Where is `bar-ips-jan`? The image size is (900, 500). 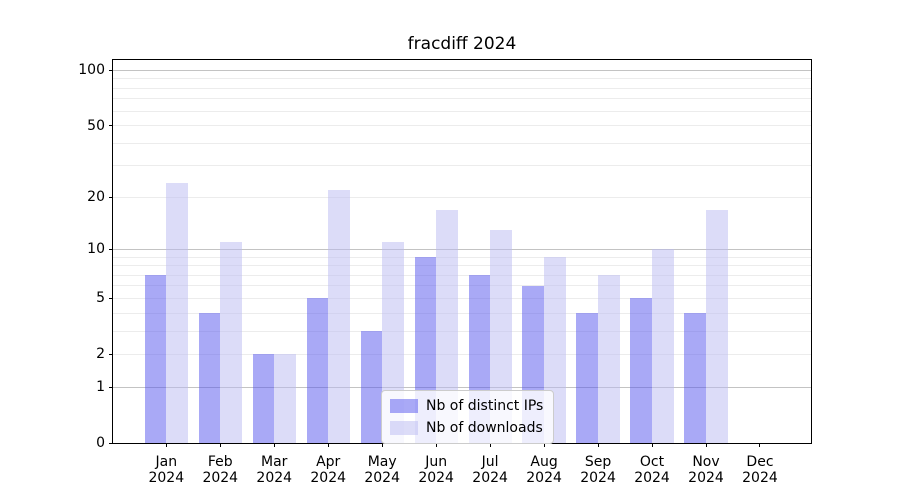 bar-ips-jan is located at coordinates (155, 359).